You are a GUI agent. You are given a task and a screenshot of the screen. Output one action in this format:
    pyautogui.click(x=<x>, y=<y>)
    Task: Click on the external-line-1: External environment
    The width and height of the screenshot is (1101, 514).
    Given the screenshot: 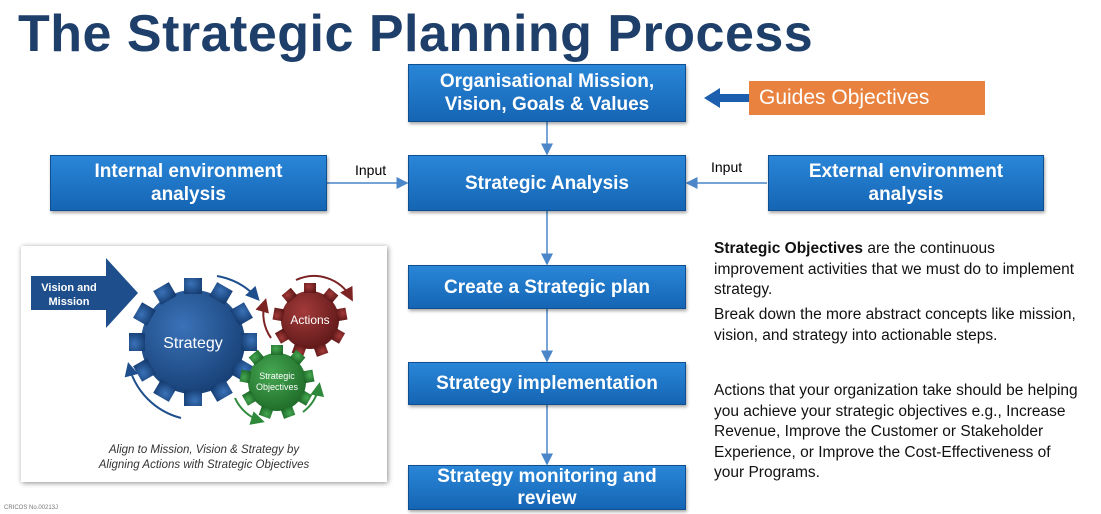 What is the action you would take?
    pyautogui.click(x=906, y=171)
    